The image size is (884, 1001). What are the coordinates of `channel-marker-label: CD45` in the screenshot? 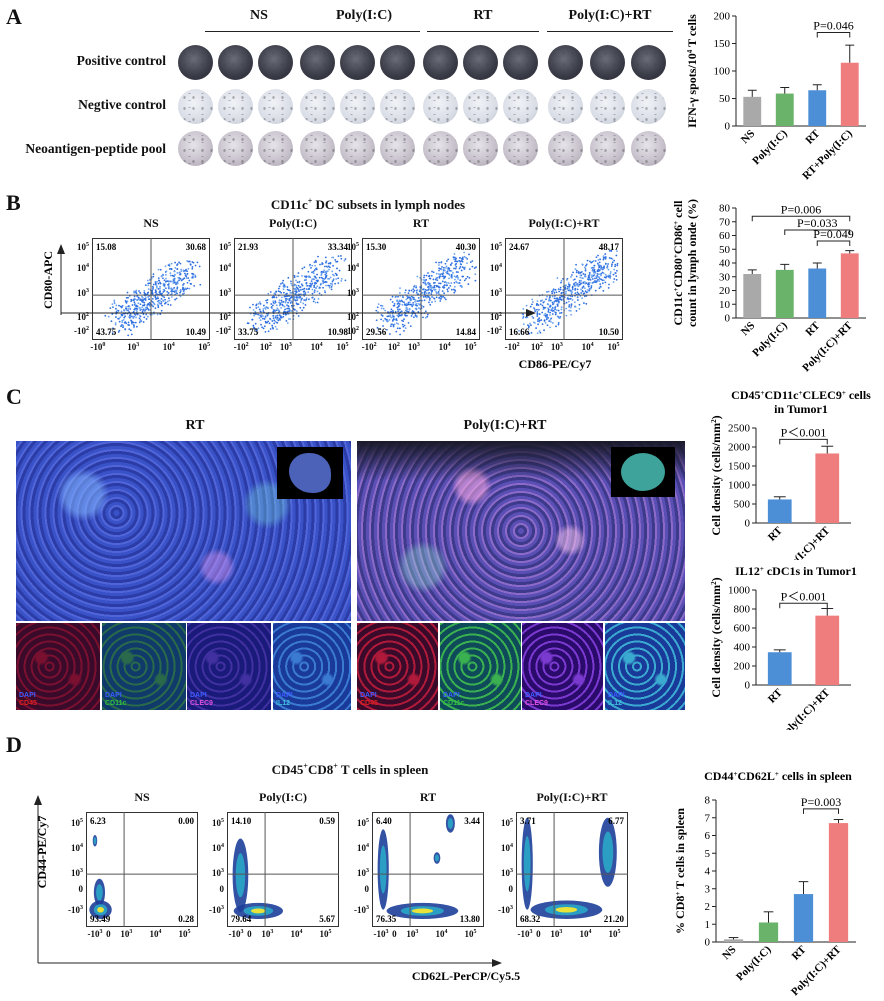 It's located at (369, 703).